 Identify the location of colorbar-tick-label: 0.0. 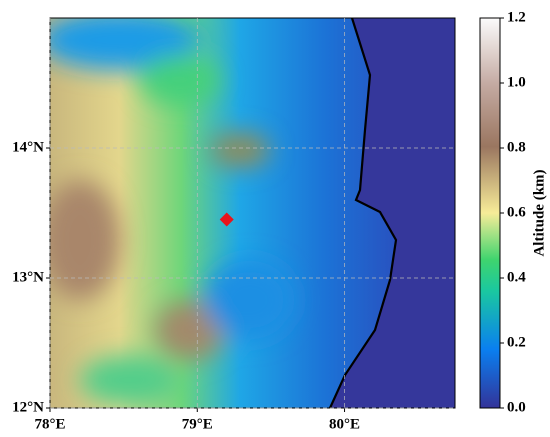
(516, 407).